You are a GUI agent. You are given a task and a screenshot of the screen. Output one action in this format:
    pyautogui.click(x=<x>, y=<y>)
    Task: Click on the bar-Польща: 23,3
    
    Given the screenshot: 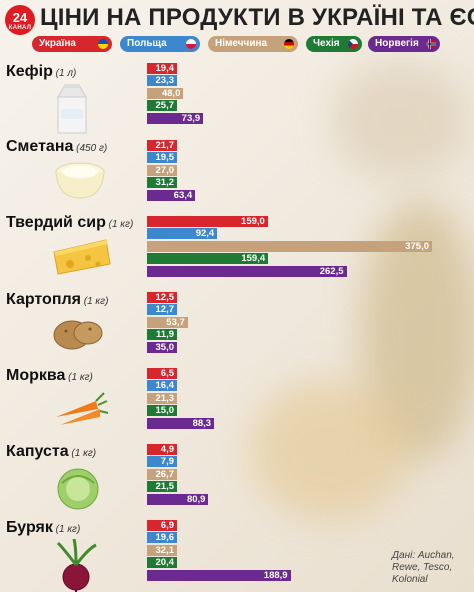 What is the action you would take?
    pyautogui.click(x=162, y=81)
    